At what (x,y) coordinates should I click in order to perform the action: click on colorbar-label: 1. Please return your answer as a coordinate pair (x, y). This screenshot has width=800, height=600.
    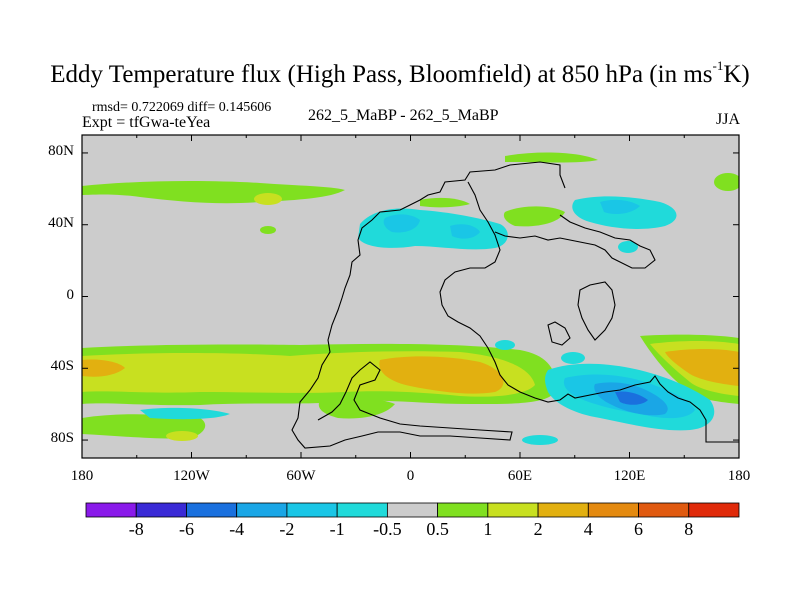
    Looking at the image, I should click on (488, 529).